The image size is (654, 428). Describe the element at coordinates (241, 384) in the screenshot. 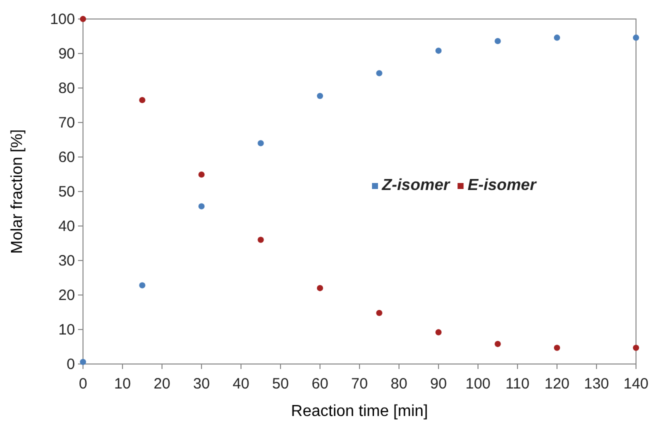

I see `x-tick-label: 40` at that location.